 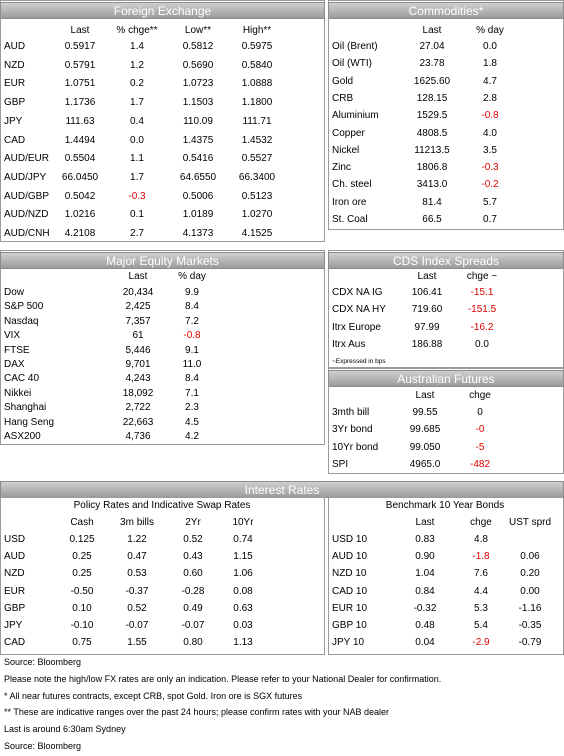 What do you see at coordinates (193, 625) in the screenshot?
I see `cell: -0.07` at bounding box center [193, 625].